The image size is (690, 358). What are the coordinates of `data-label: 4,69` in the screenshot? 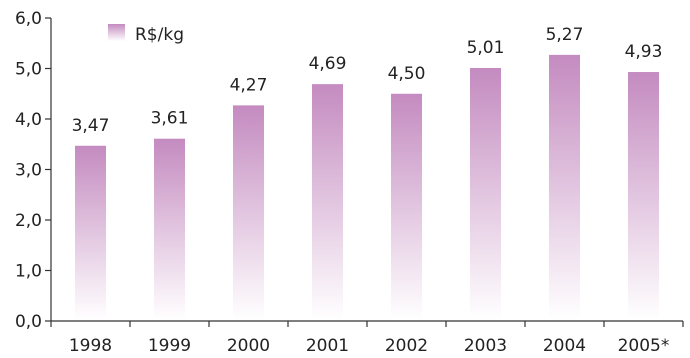 It's located at (328, 64).